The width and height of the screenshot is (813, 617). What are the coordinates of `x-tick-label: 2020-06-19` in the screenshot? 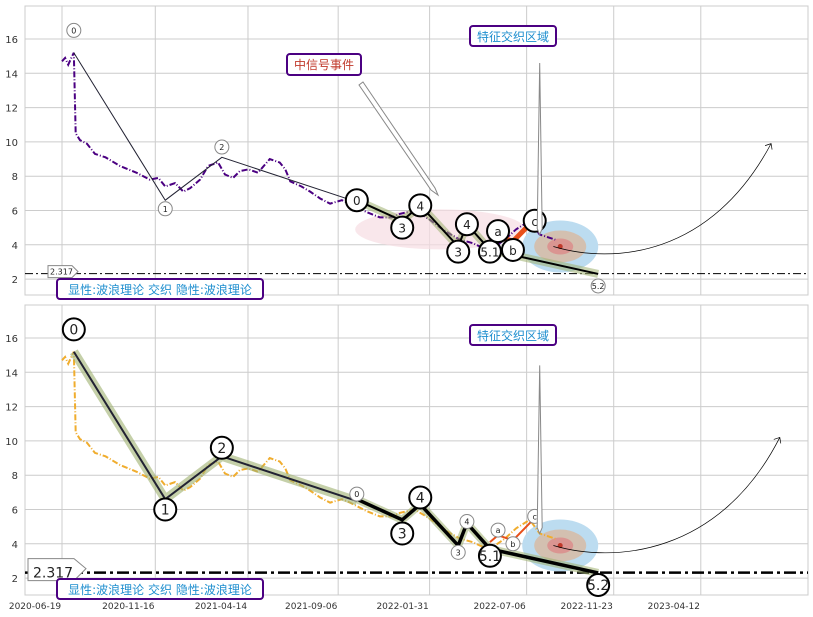 It's located at (35, 607).